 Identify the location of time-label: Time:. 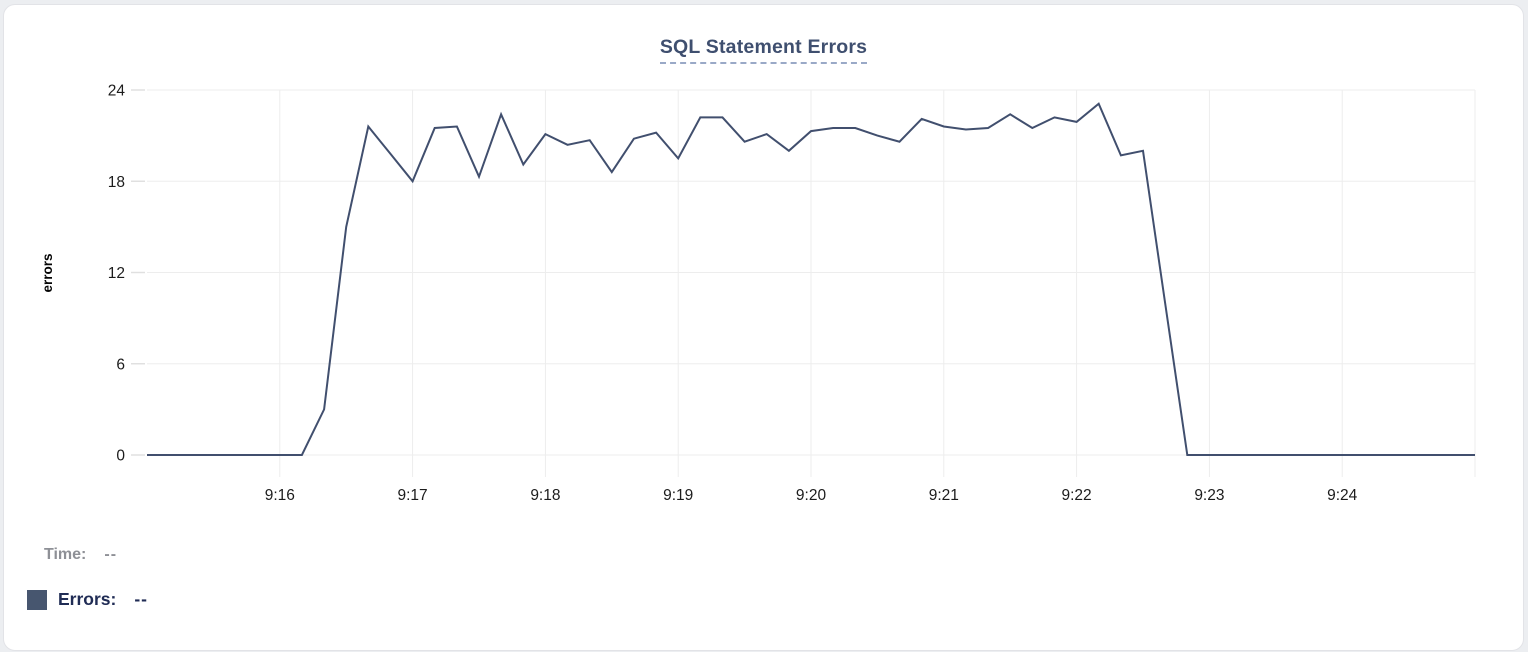
(65, 554).